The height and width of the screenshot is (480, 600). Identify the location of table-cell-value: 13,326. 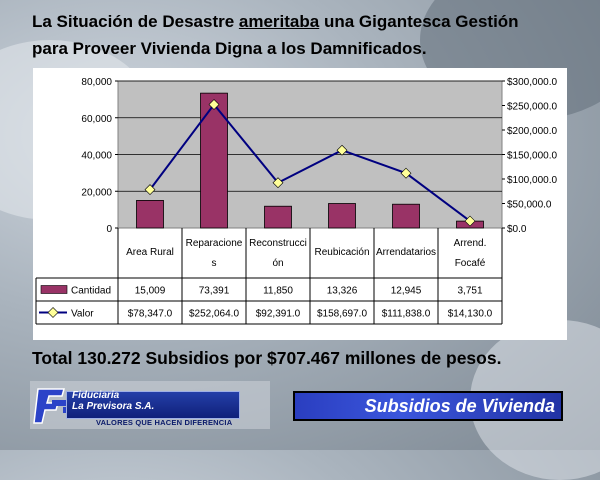
(342, 291).